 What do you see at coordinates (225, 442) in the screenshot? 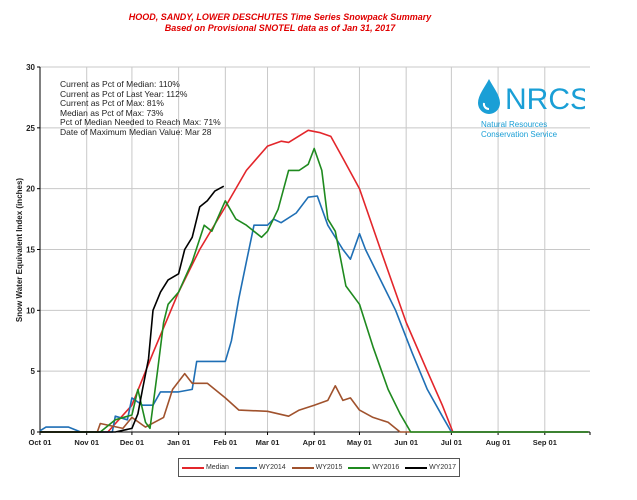
I see `x-tick-label: Feb 01` at bounding box center [225, 442].